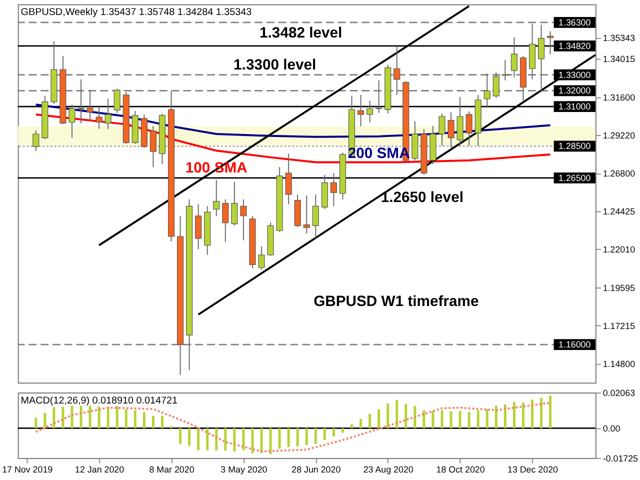 The width and height of the screenshot is (640, 480). What do you see at coordinates (574, 177) in the screenshot?
I see `ref-line-label: 1.26500` at bounding box center [574, 177].